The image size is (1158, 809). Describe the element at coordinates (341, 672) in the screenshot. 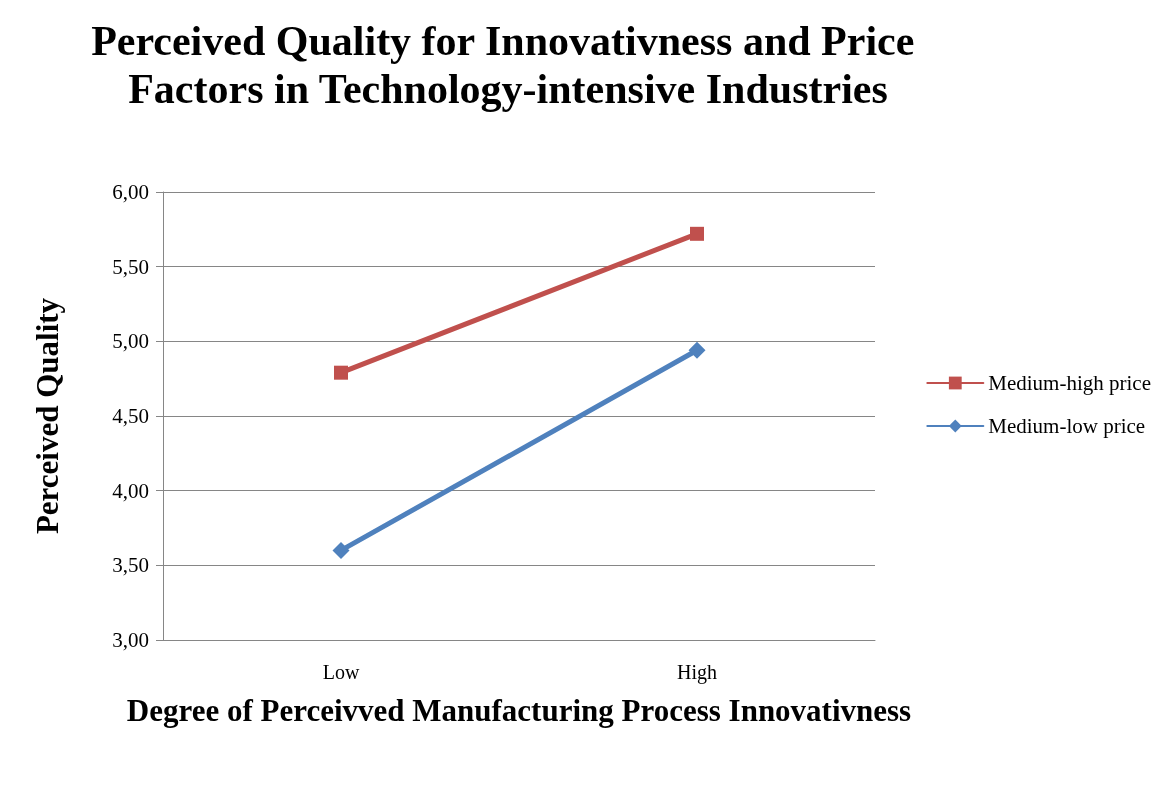

I see `x-tick-label: Low` at that location.